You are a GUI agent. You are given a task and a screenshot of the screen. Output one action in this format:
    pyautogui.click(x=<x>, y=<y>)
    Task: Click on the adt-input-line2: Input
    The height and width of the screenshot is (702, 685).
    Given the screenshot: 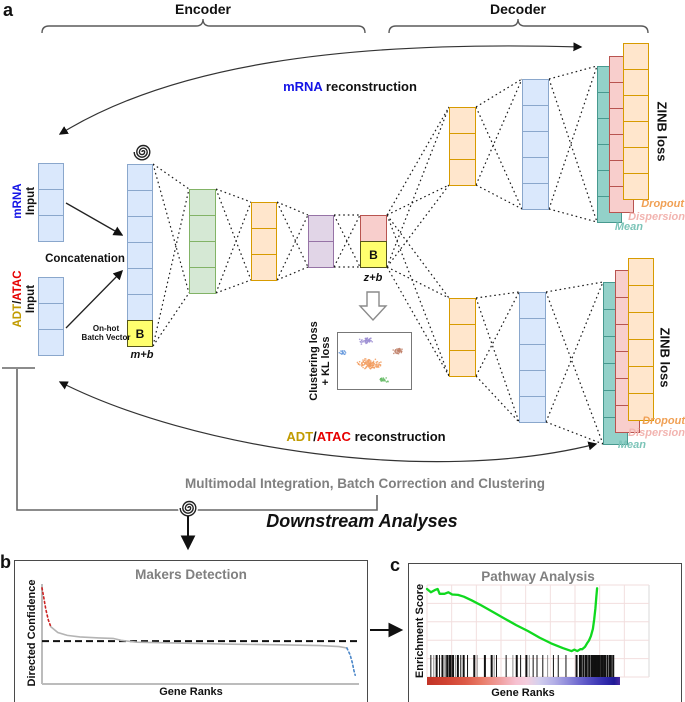 What is the action you would take?
    pyautogui.click(x=31, y=299)
    